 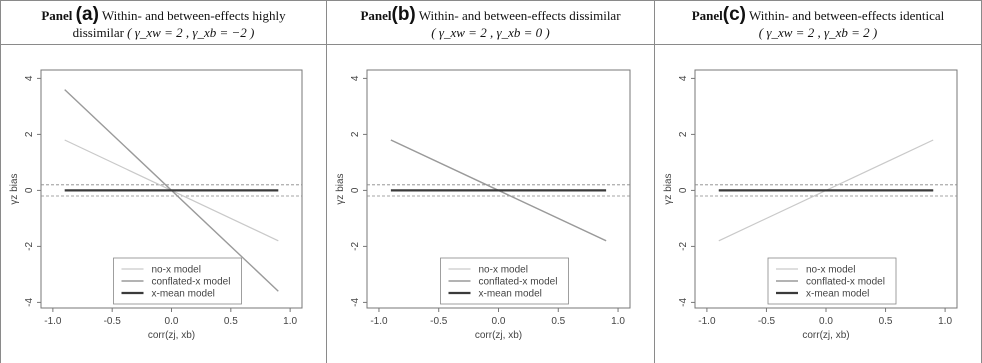 I want to click on panel-params: ( γ_xw = 2 , γ_xb = 0 ), so click(x=490, y=32).